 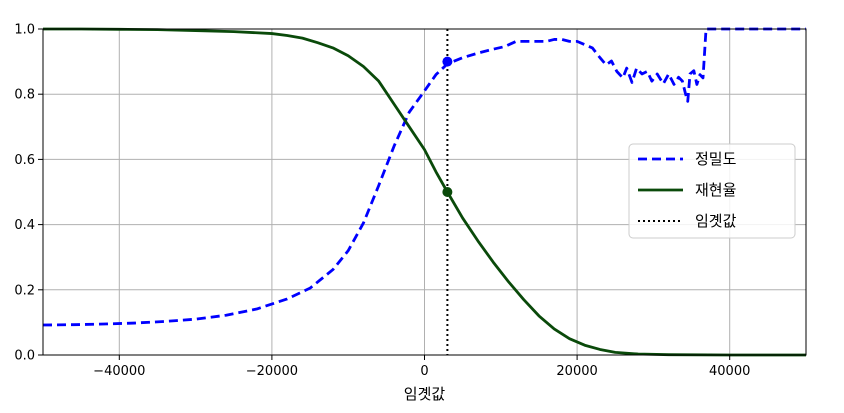 I want to click on x-axis-title: 임곗값, so click(x=425, y=394).